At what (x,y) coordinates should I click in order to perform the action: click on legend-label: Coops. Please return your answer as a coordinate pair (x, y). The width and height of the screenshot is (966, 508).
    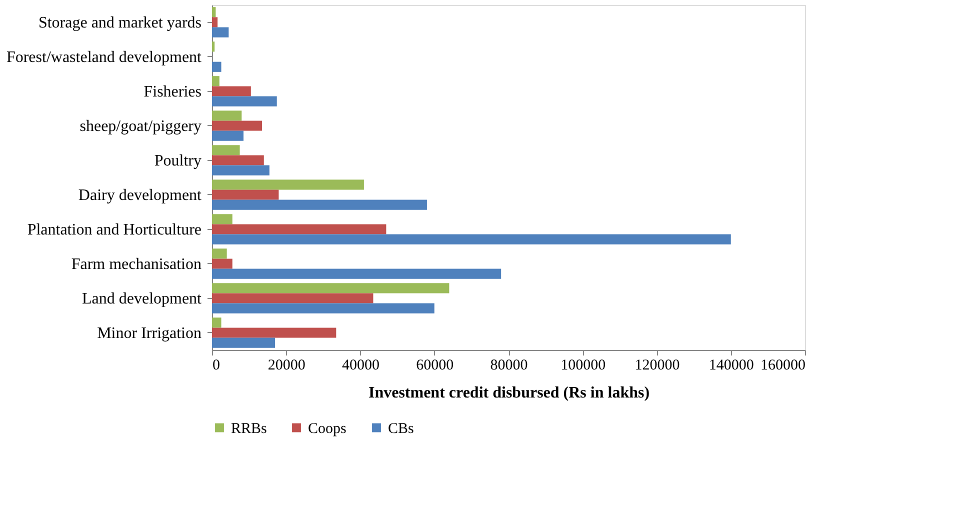
    Looking at the image, I should click on (327, 428).